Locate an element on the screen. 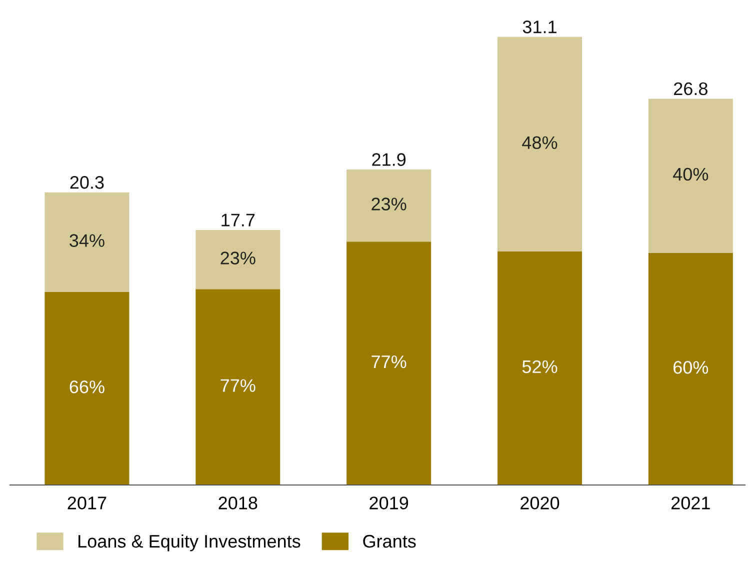 This screenshot has width=753, height=563. annotation: 52% is located at coordinates (540, 367).